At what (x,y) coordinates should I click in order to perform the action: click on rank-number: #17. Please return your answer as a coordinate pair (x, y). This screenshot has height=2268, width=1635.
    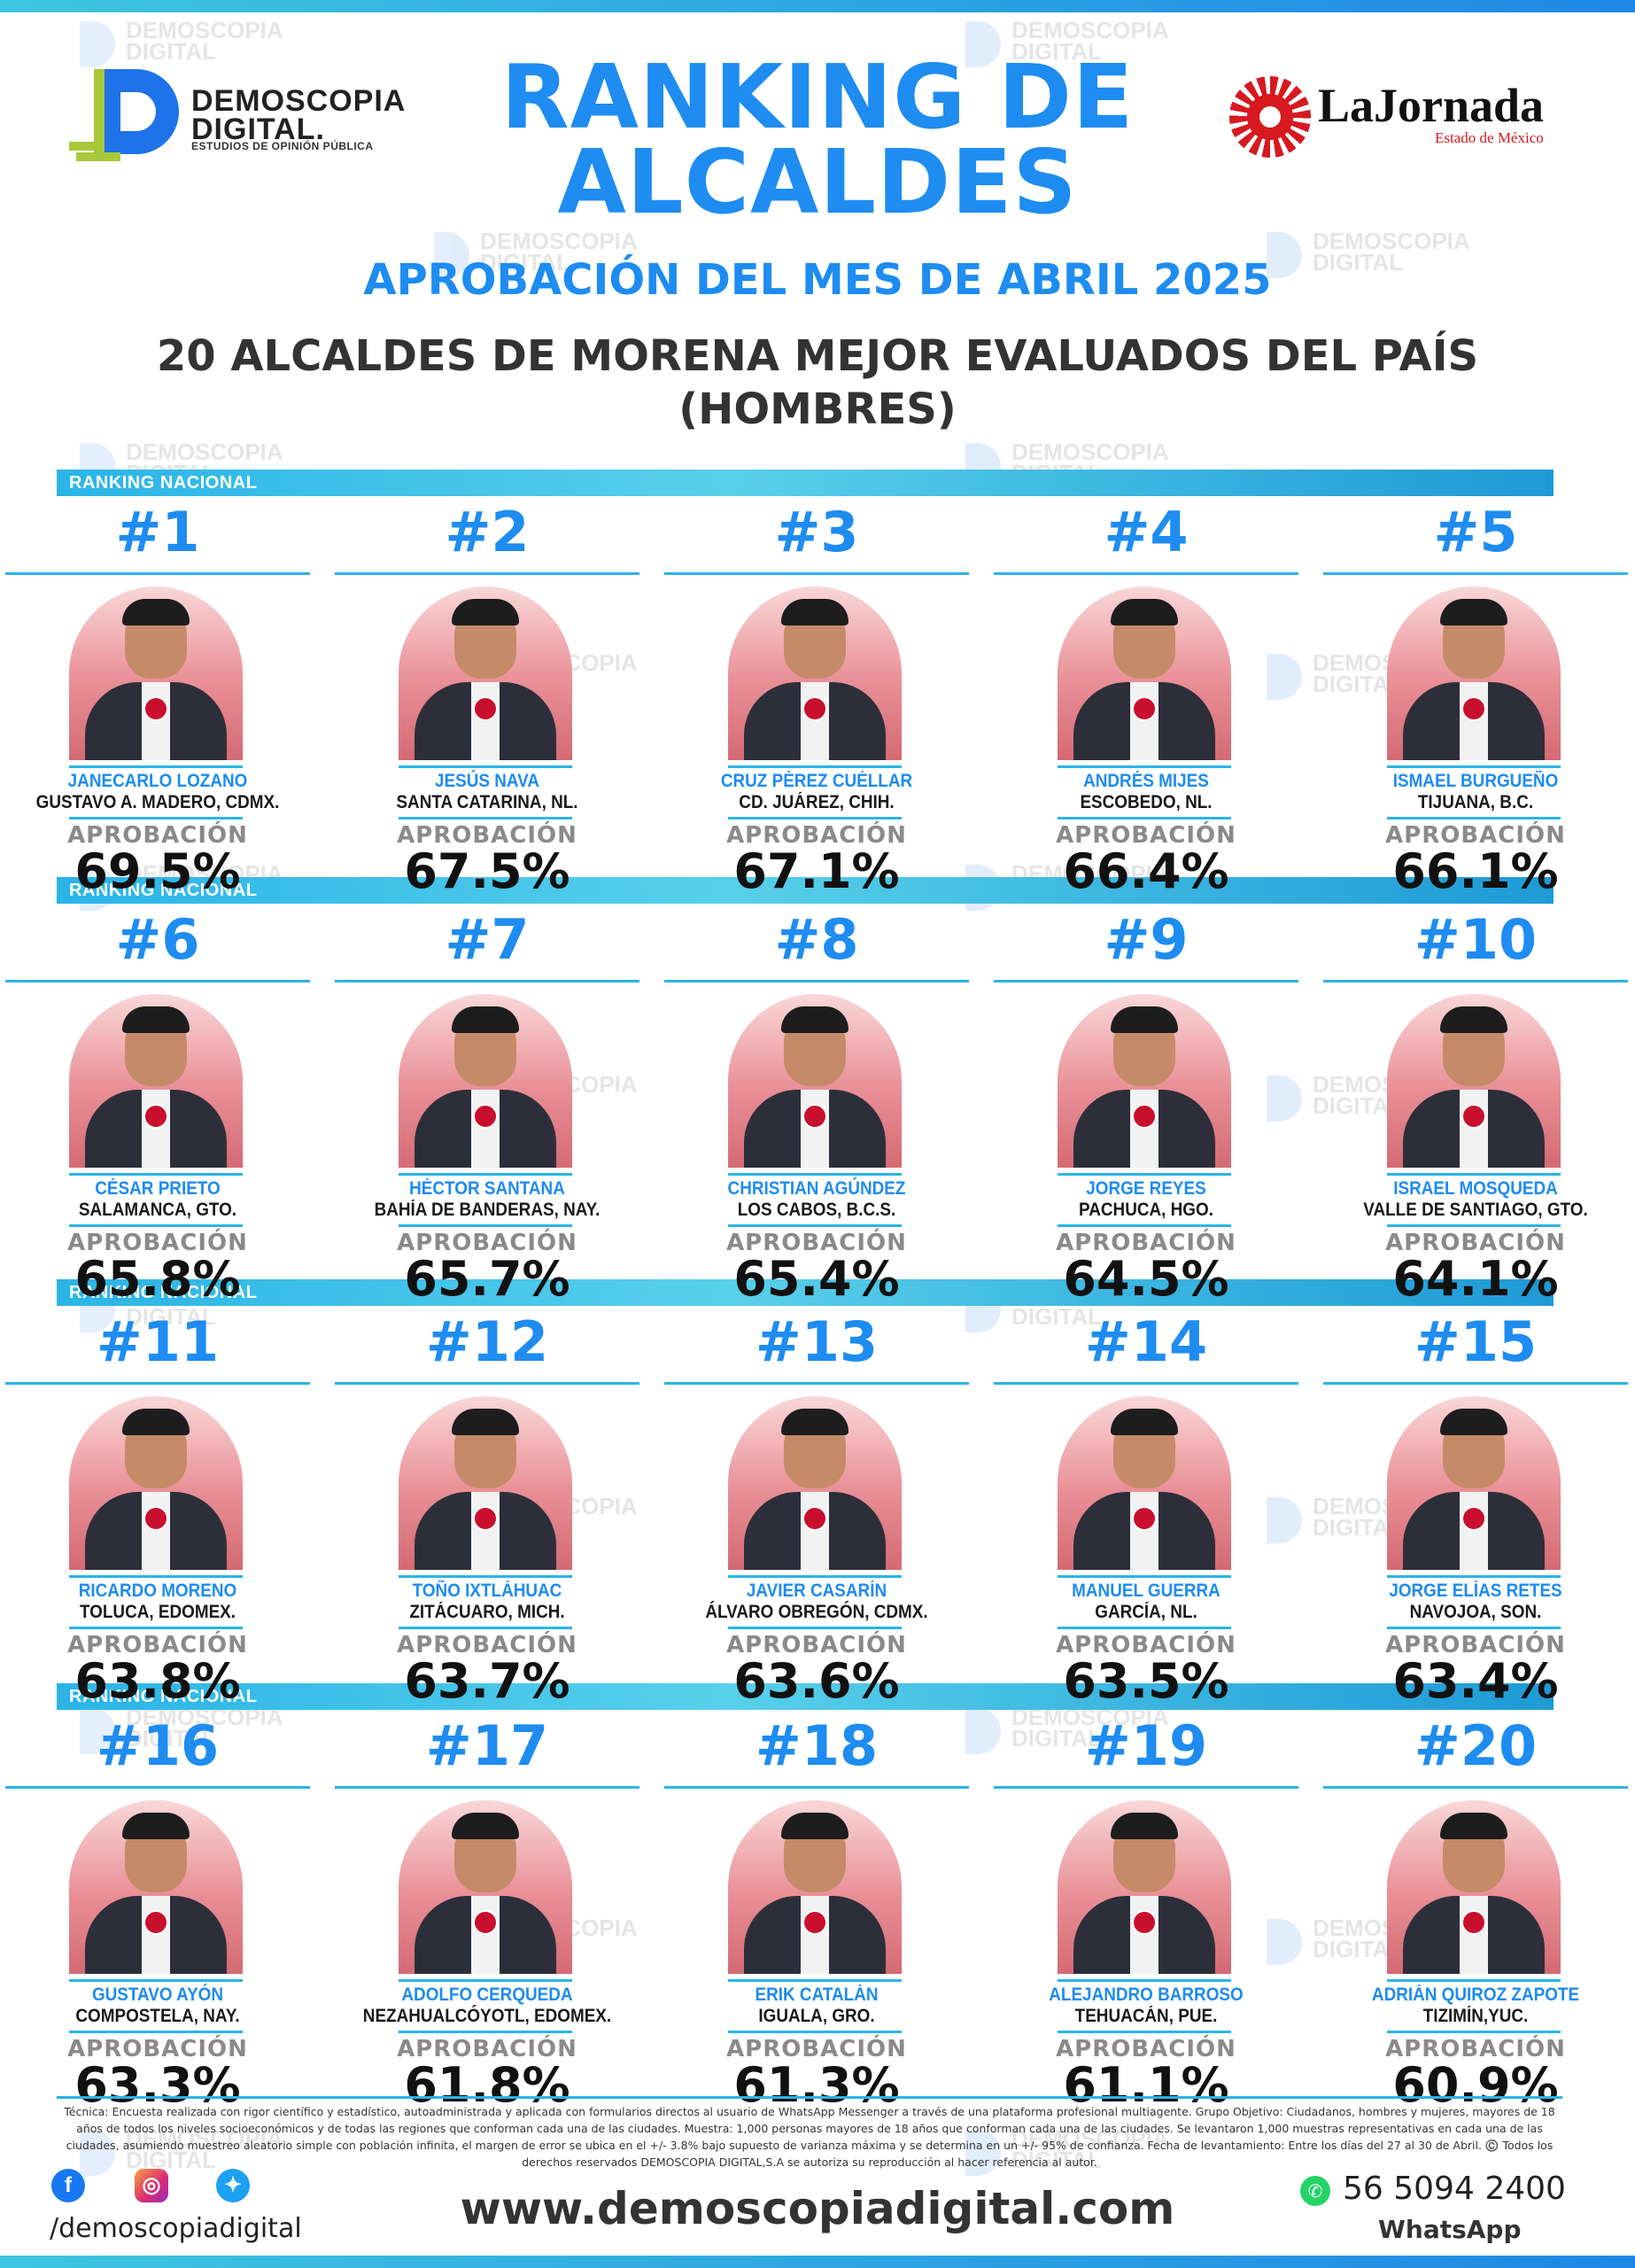
    Looking at the image, I should click on (487, 1745).